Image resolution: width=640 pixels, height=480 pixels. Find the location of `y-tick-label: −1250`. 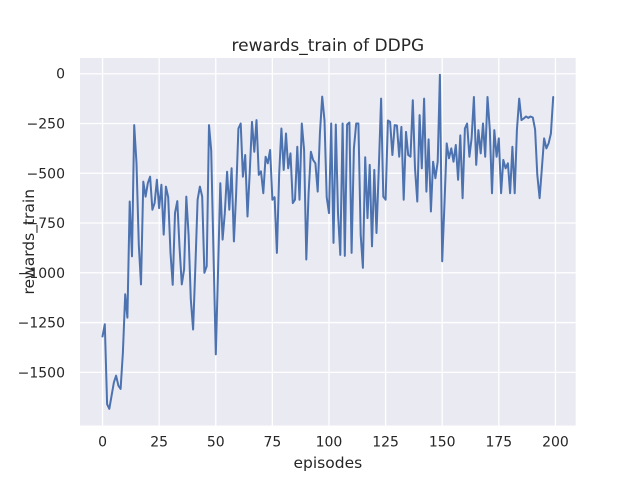

y-tick-label: −1250 is located at coordinates (41, 324).